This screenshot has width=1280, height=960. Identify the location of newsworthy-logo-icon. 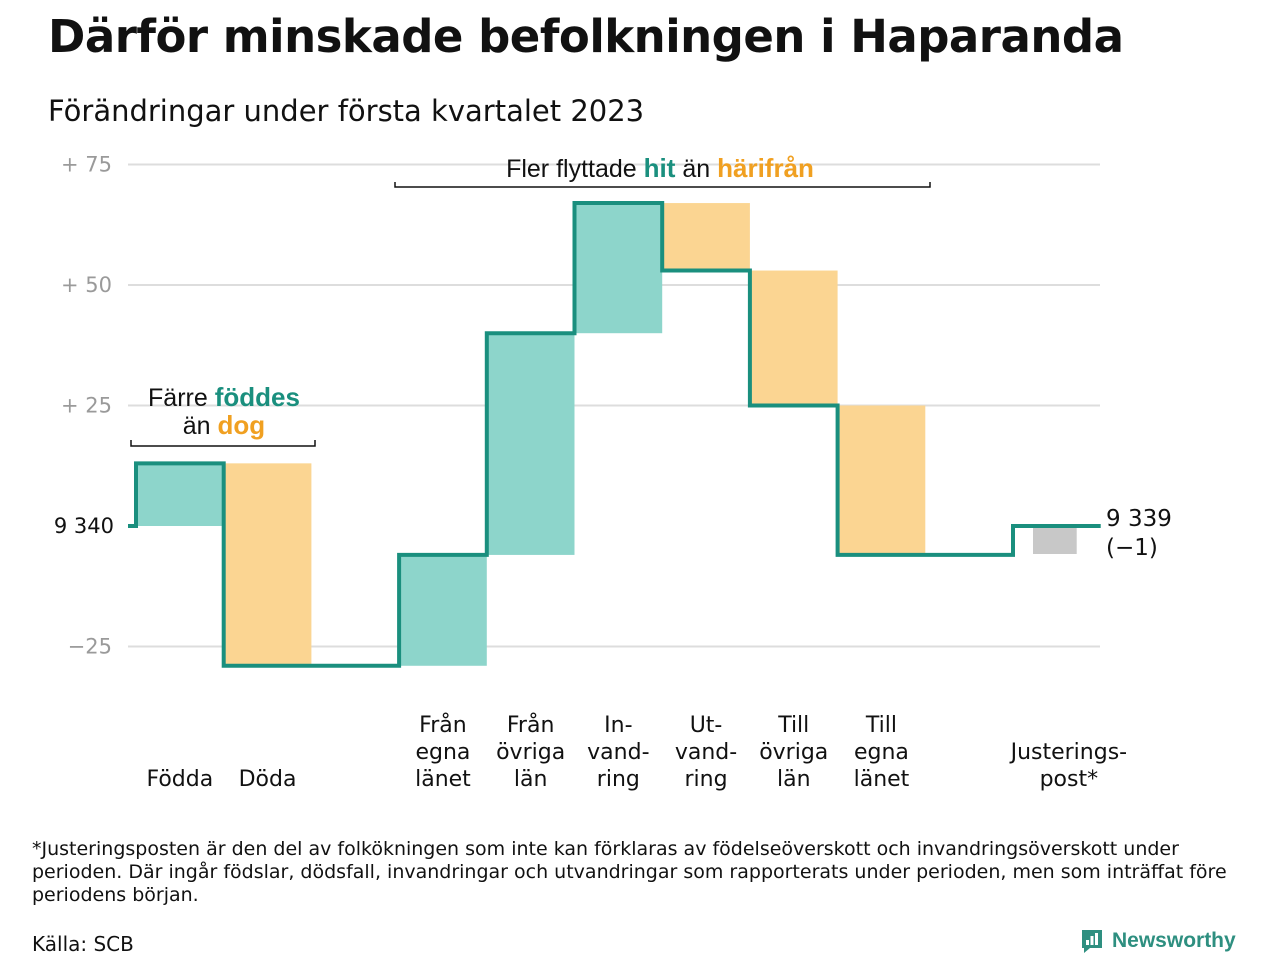
(1092, 941).